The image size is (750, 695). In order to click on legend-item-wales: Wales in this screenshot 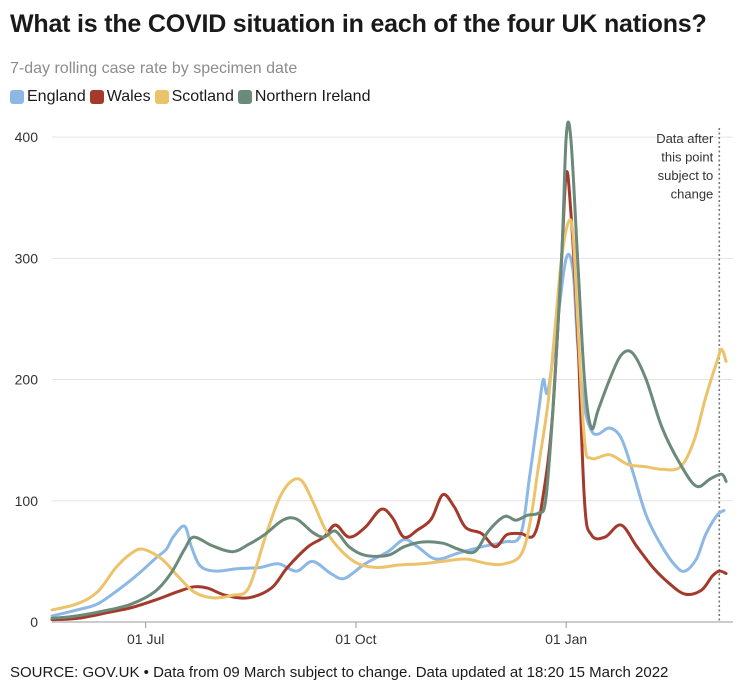, I will do `click(120, 97)`.